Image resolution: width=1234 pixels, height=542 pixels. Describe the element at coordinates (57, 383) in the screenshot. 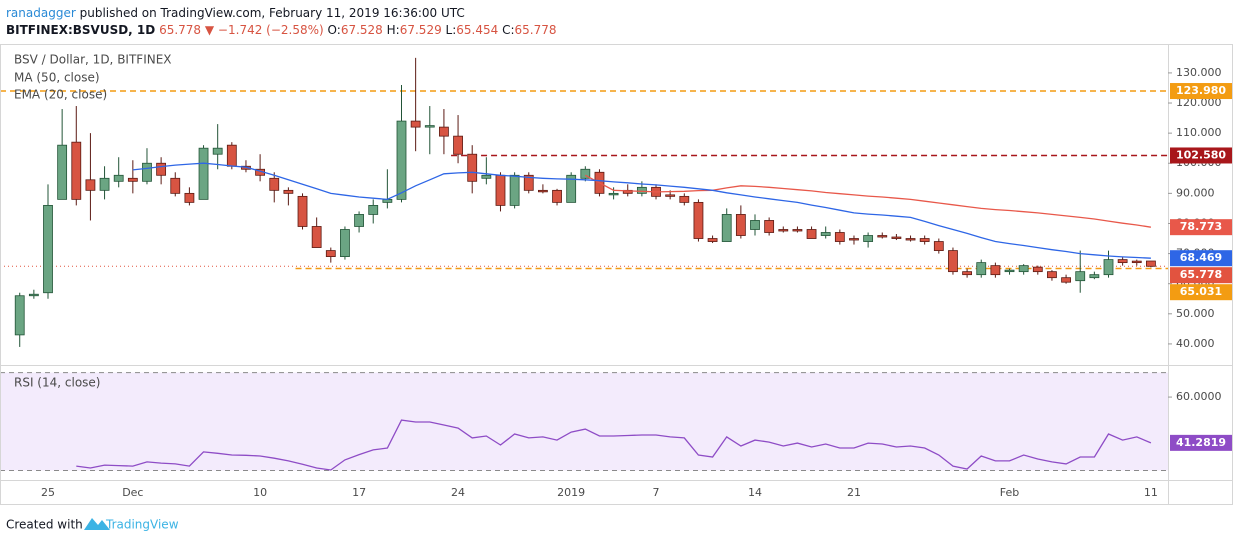

I see `legend-entry: RSI (14, close)` at that location.